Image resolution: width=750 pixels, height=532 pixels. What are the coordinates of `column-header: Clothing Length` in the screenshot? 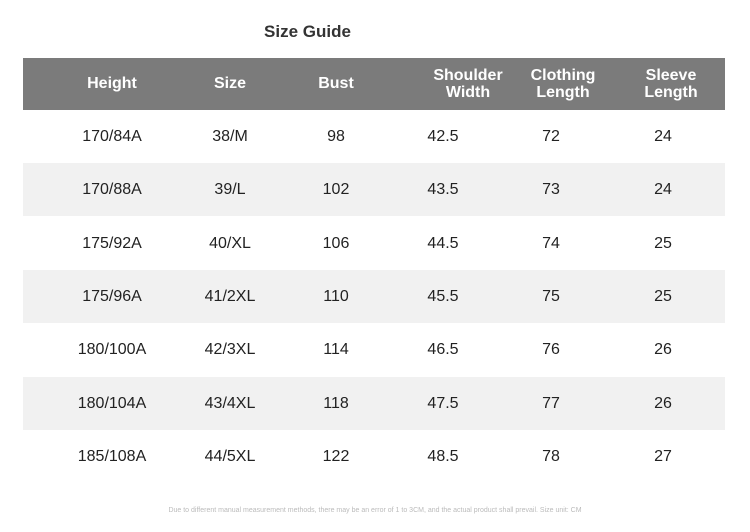 It's located at (563, 84).